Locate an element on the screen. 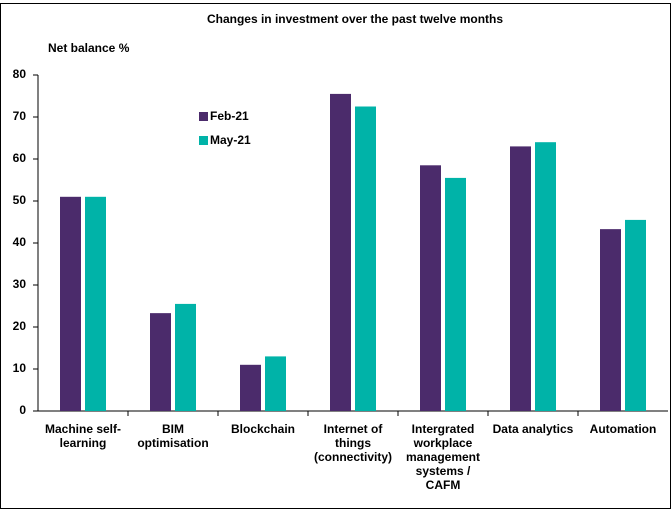 The image size is (672, 510). y-tick-label: 20 is located at coordinates (20, 326).